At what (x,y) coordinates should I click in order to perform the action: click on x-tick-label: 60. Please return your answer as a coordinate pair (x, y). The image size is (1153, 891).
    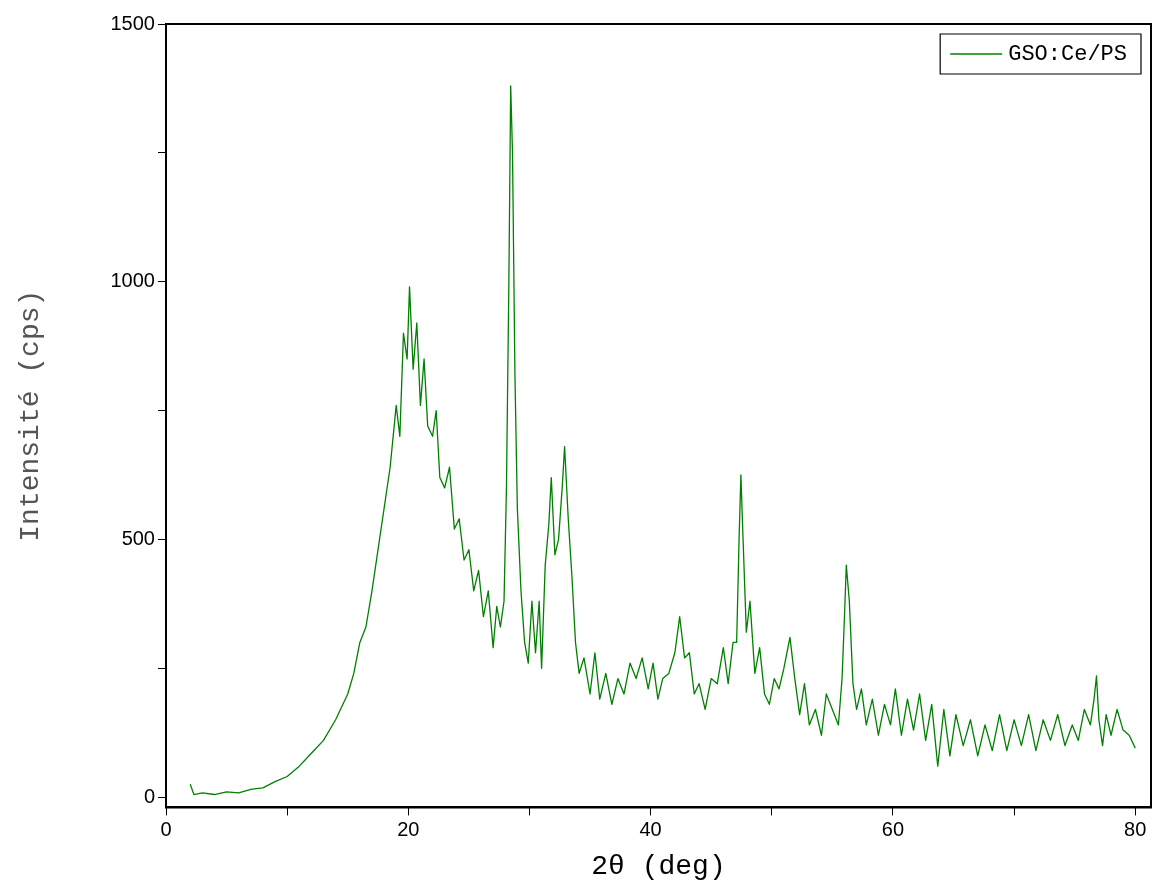
    Looking at the image, I should click on (893, 828).